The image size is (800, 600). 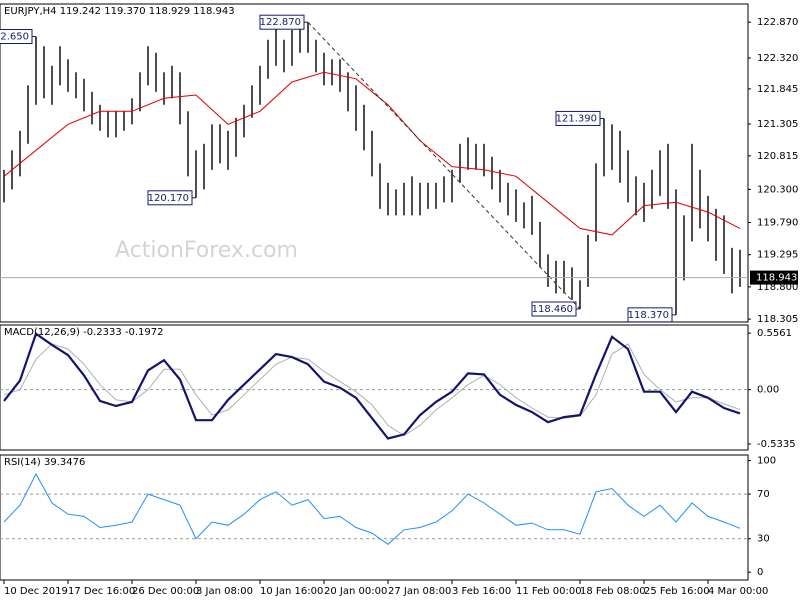 I want to click on annotation-label: 120.170, so click(x=168, y=198).